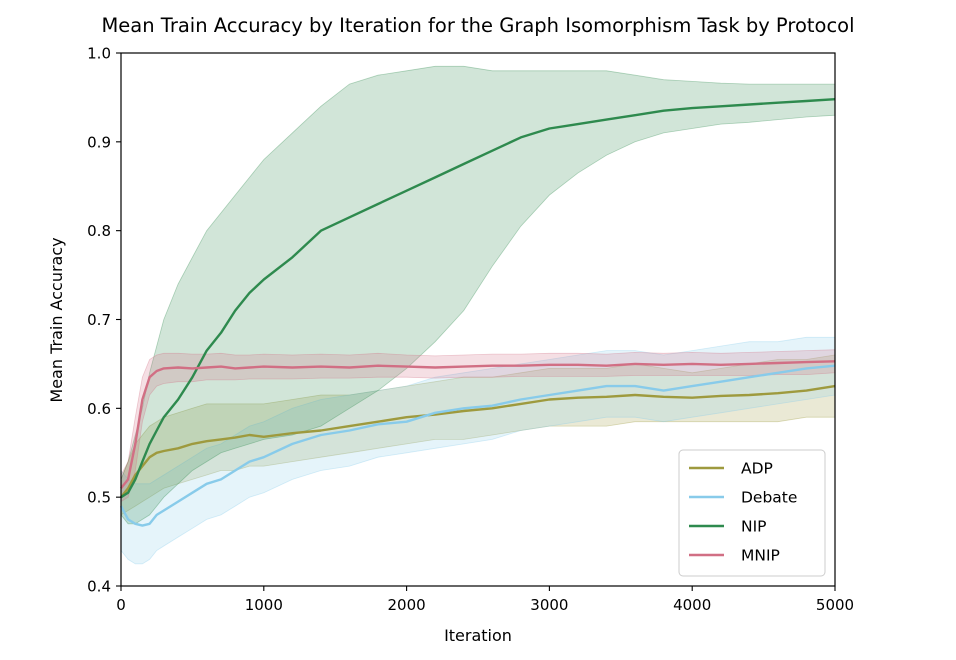 Image resolution: width=956 pixels, height=660 pixels. What do you see at coordinates (99, 54) in the screenshot?
I see `y-tick-label: 1.0` at bounding box center [99, 54].